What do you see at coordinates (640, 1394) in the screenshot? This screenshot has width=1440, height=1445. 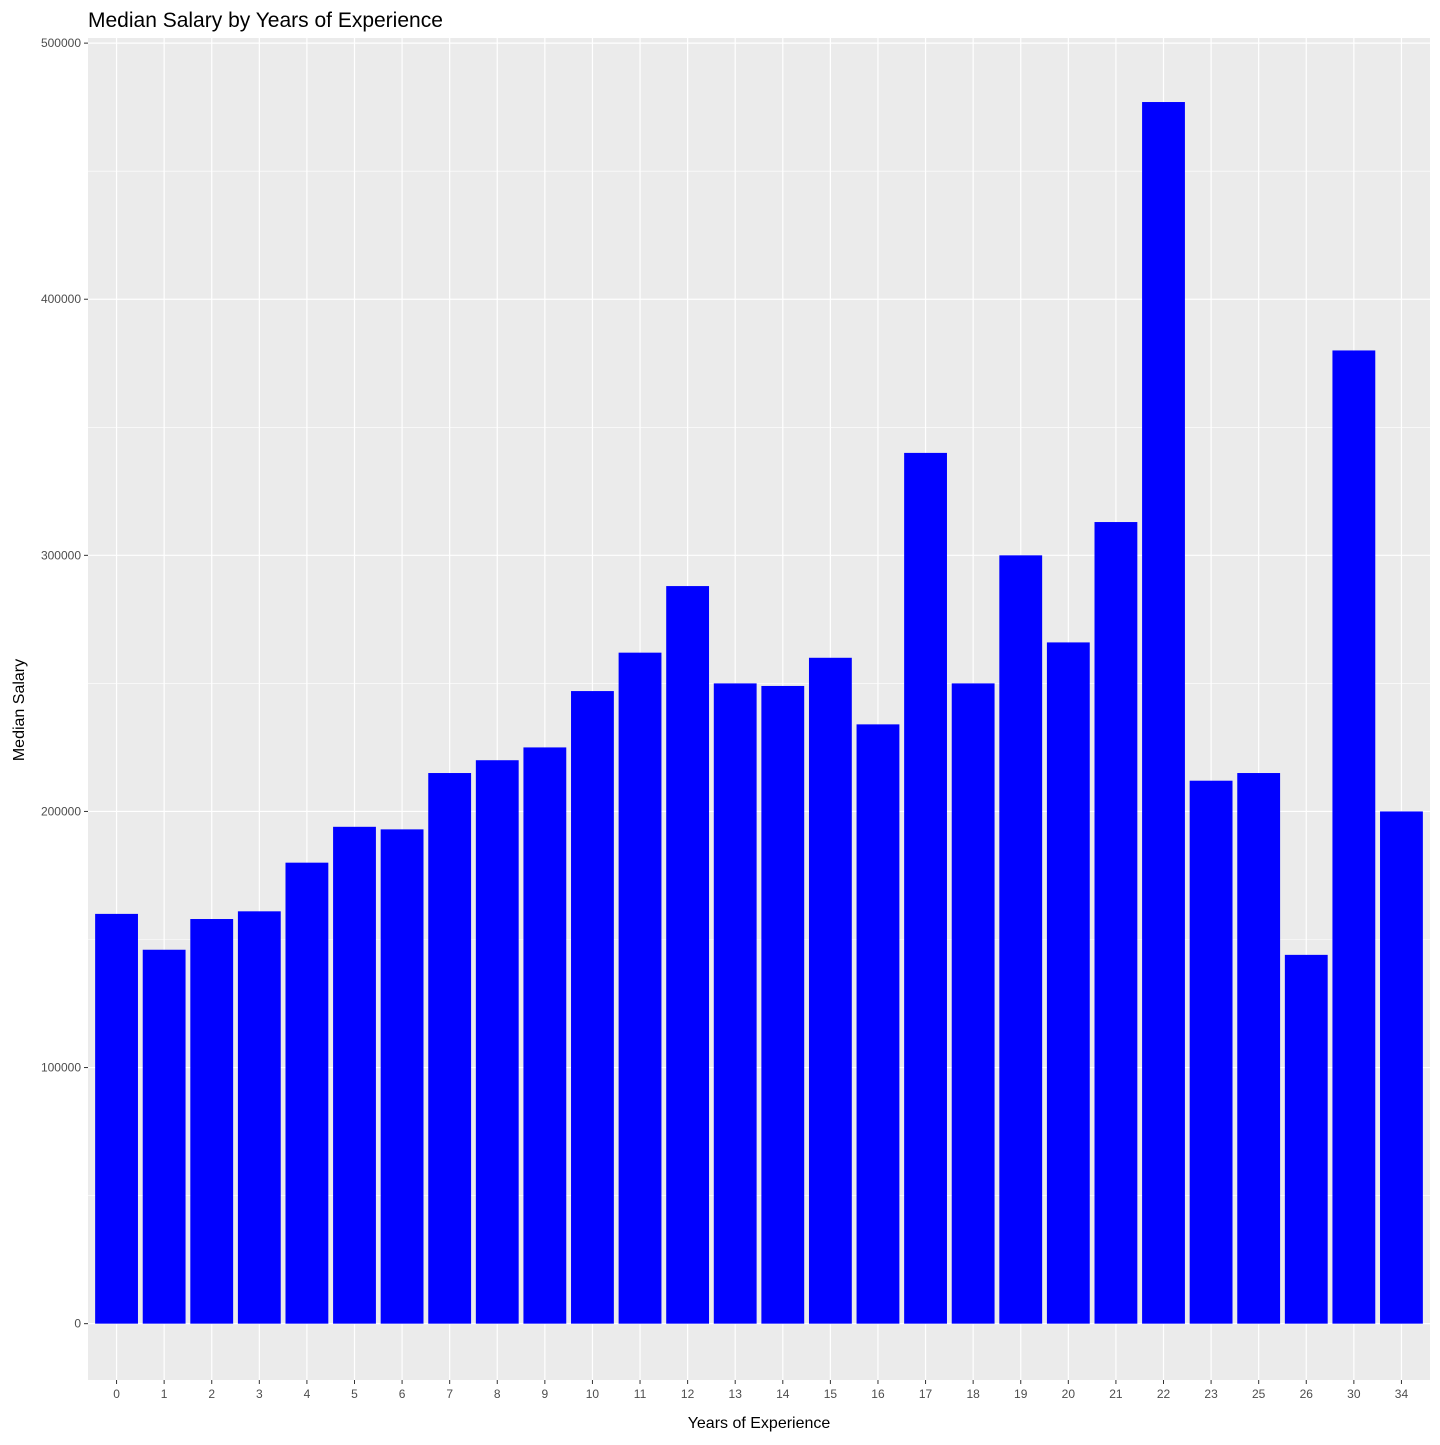 I see `x-tick-label: 11` at bounding box center [640, 1394].